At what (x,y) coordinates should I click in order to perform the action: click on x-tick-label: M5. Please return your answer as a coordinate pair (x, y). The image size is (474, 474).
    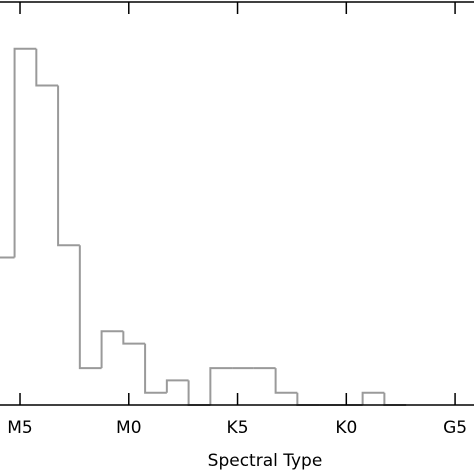
    Looking at the image, I should click on (19, 428).